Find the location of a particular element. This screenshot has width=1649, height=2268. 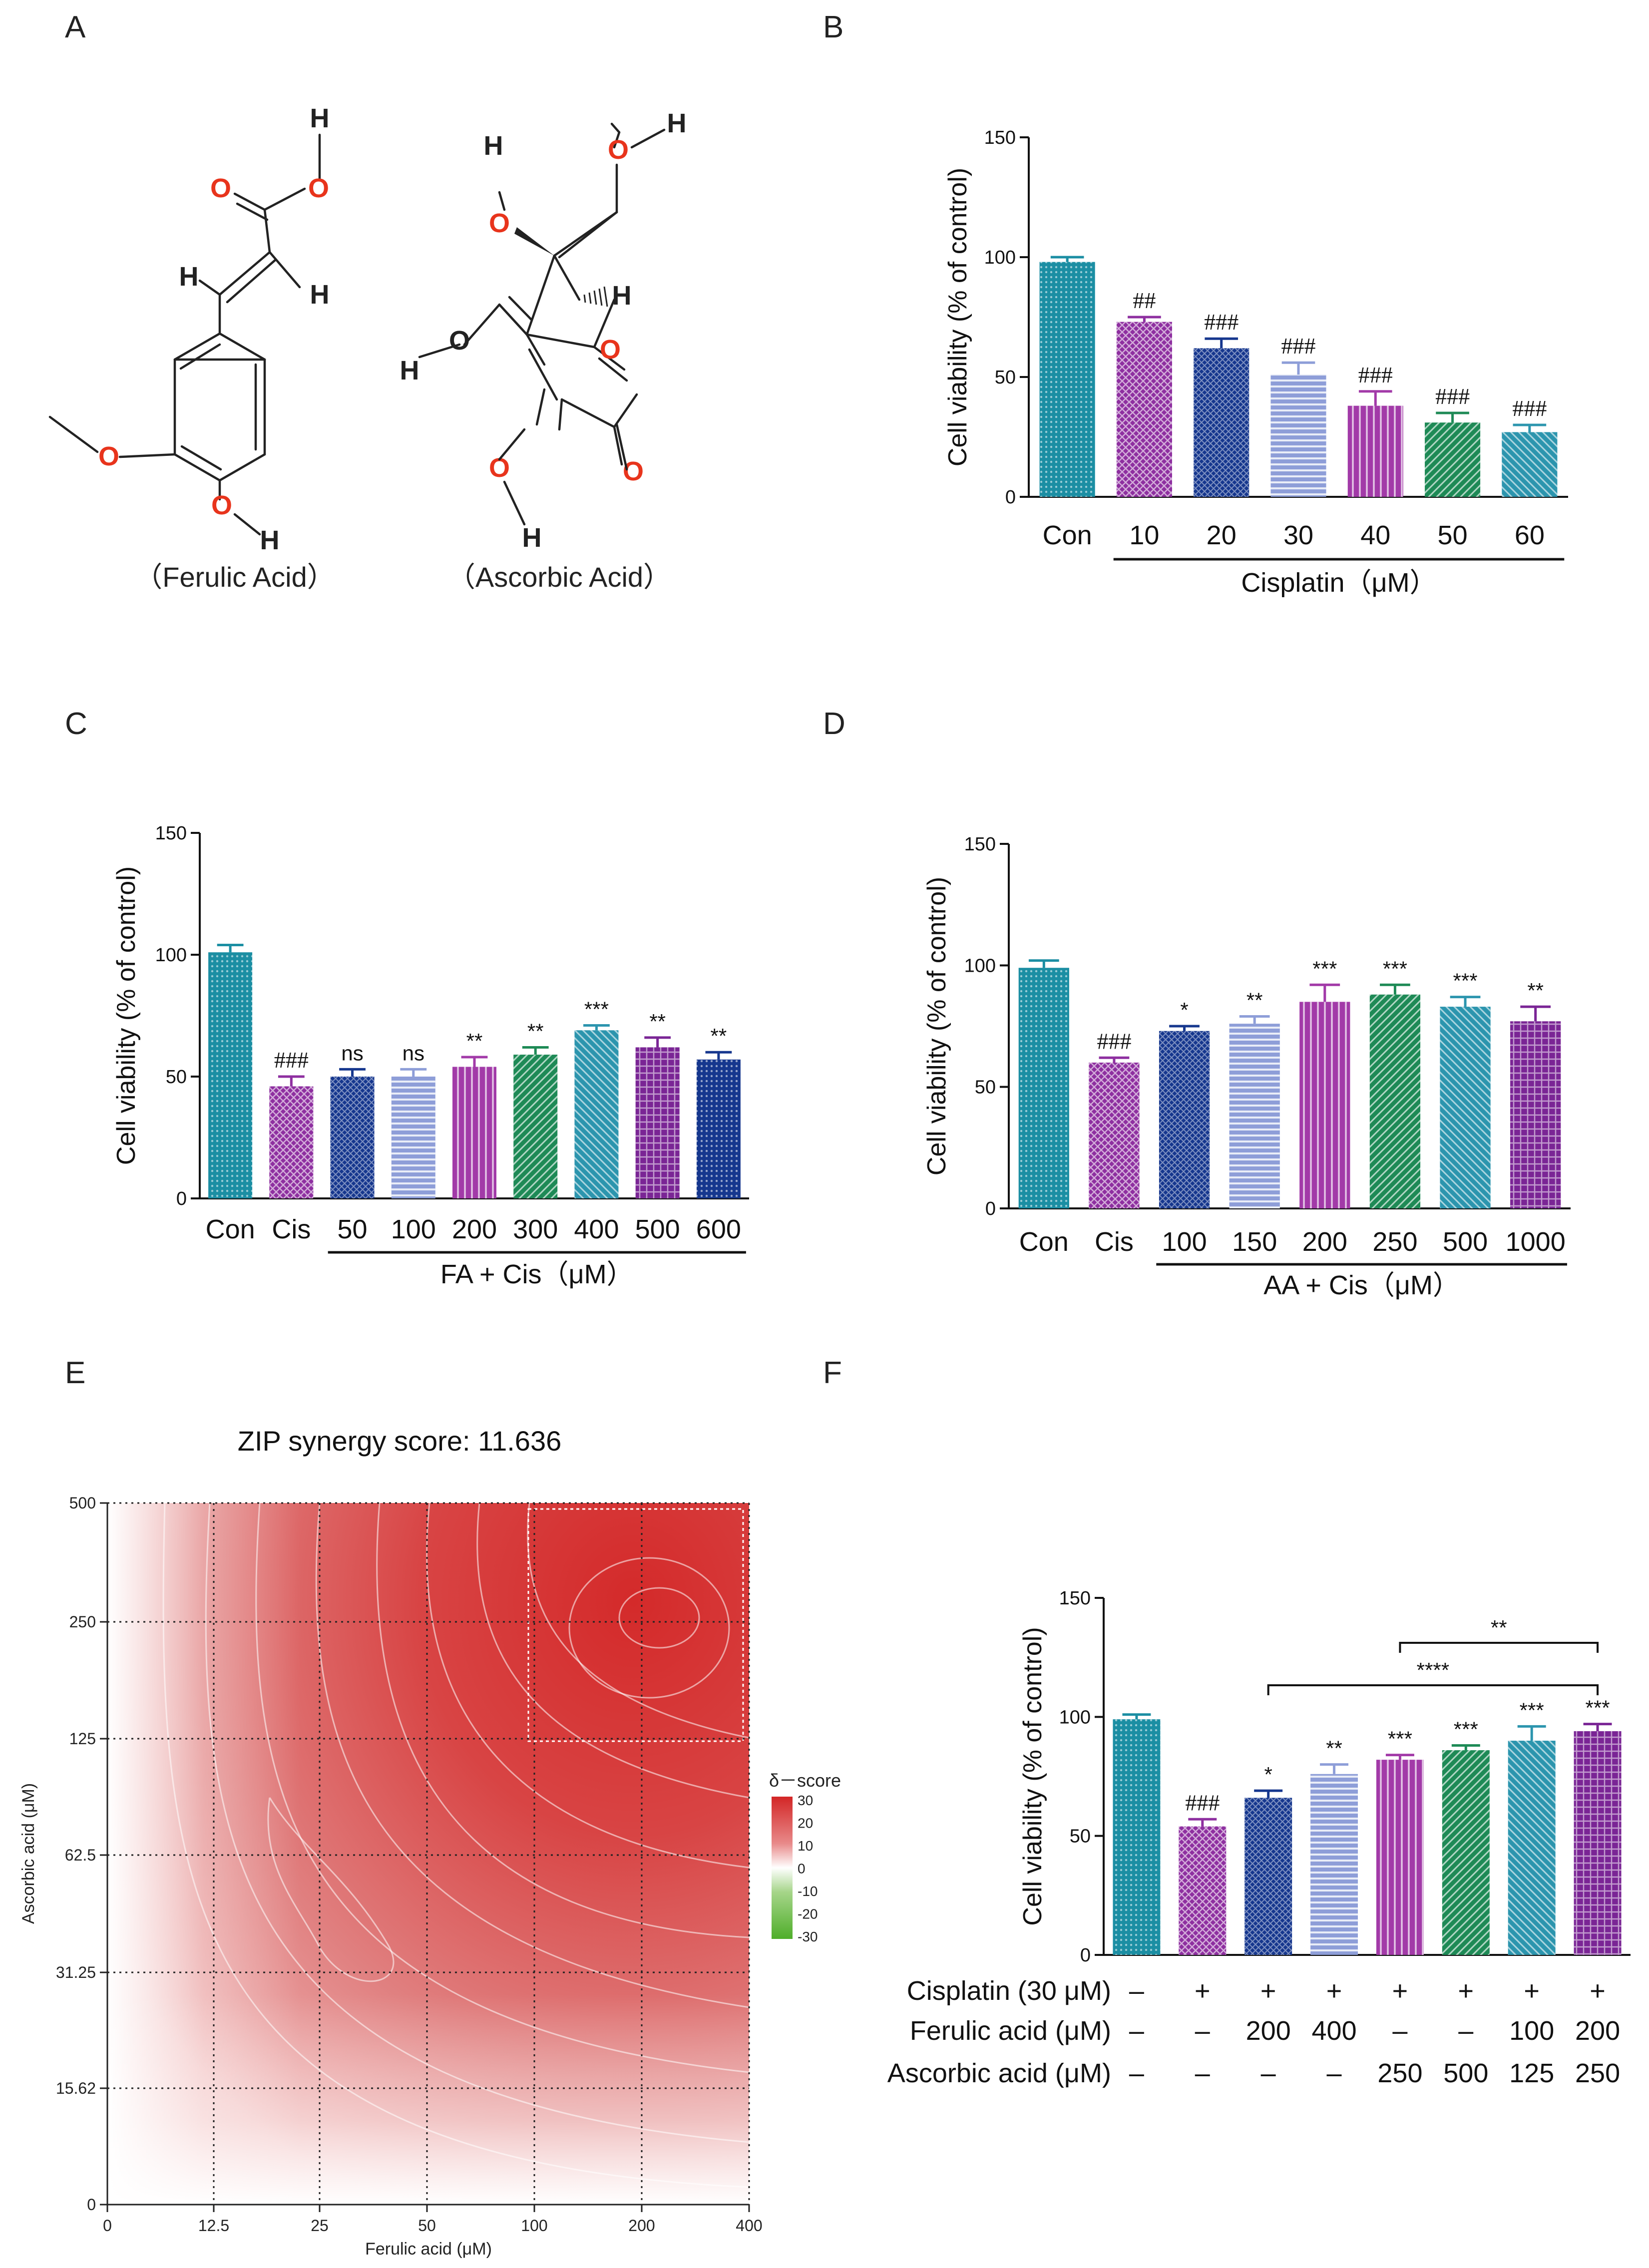

category-label: 20 is located at coordinates (1222, 535).